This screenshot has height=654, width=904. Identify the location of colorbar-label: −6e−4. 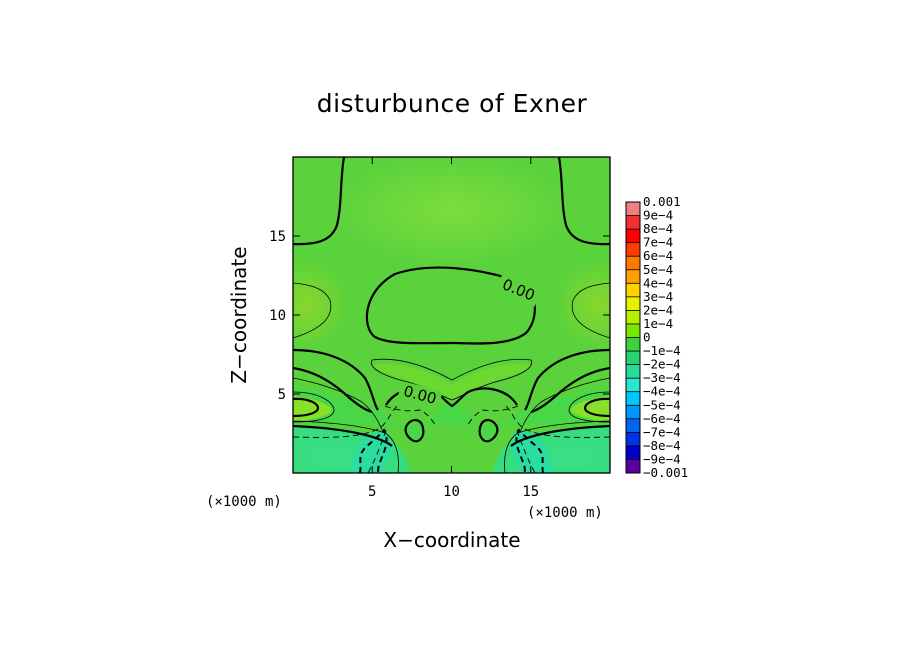
(662, 418).